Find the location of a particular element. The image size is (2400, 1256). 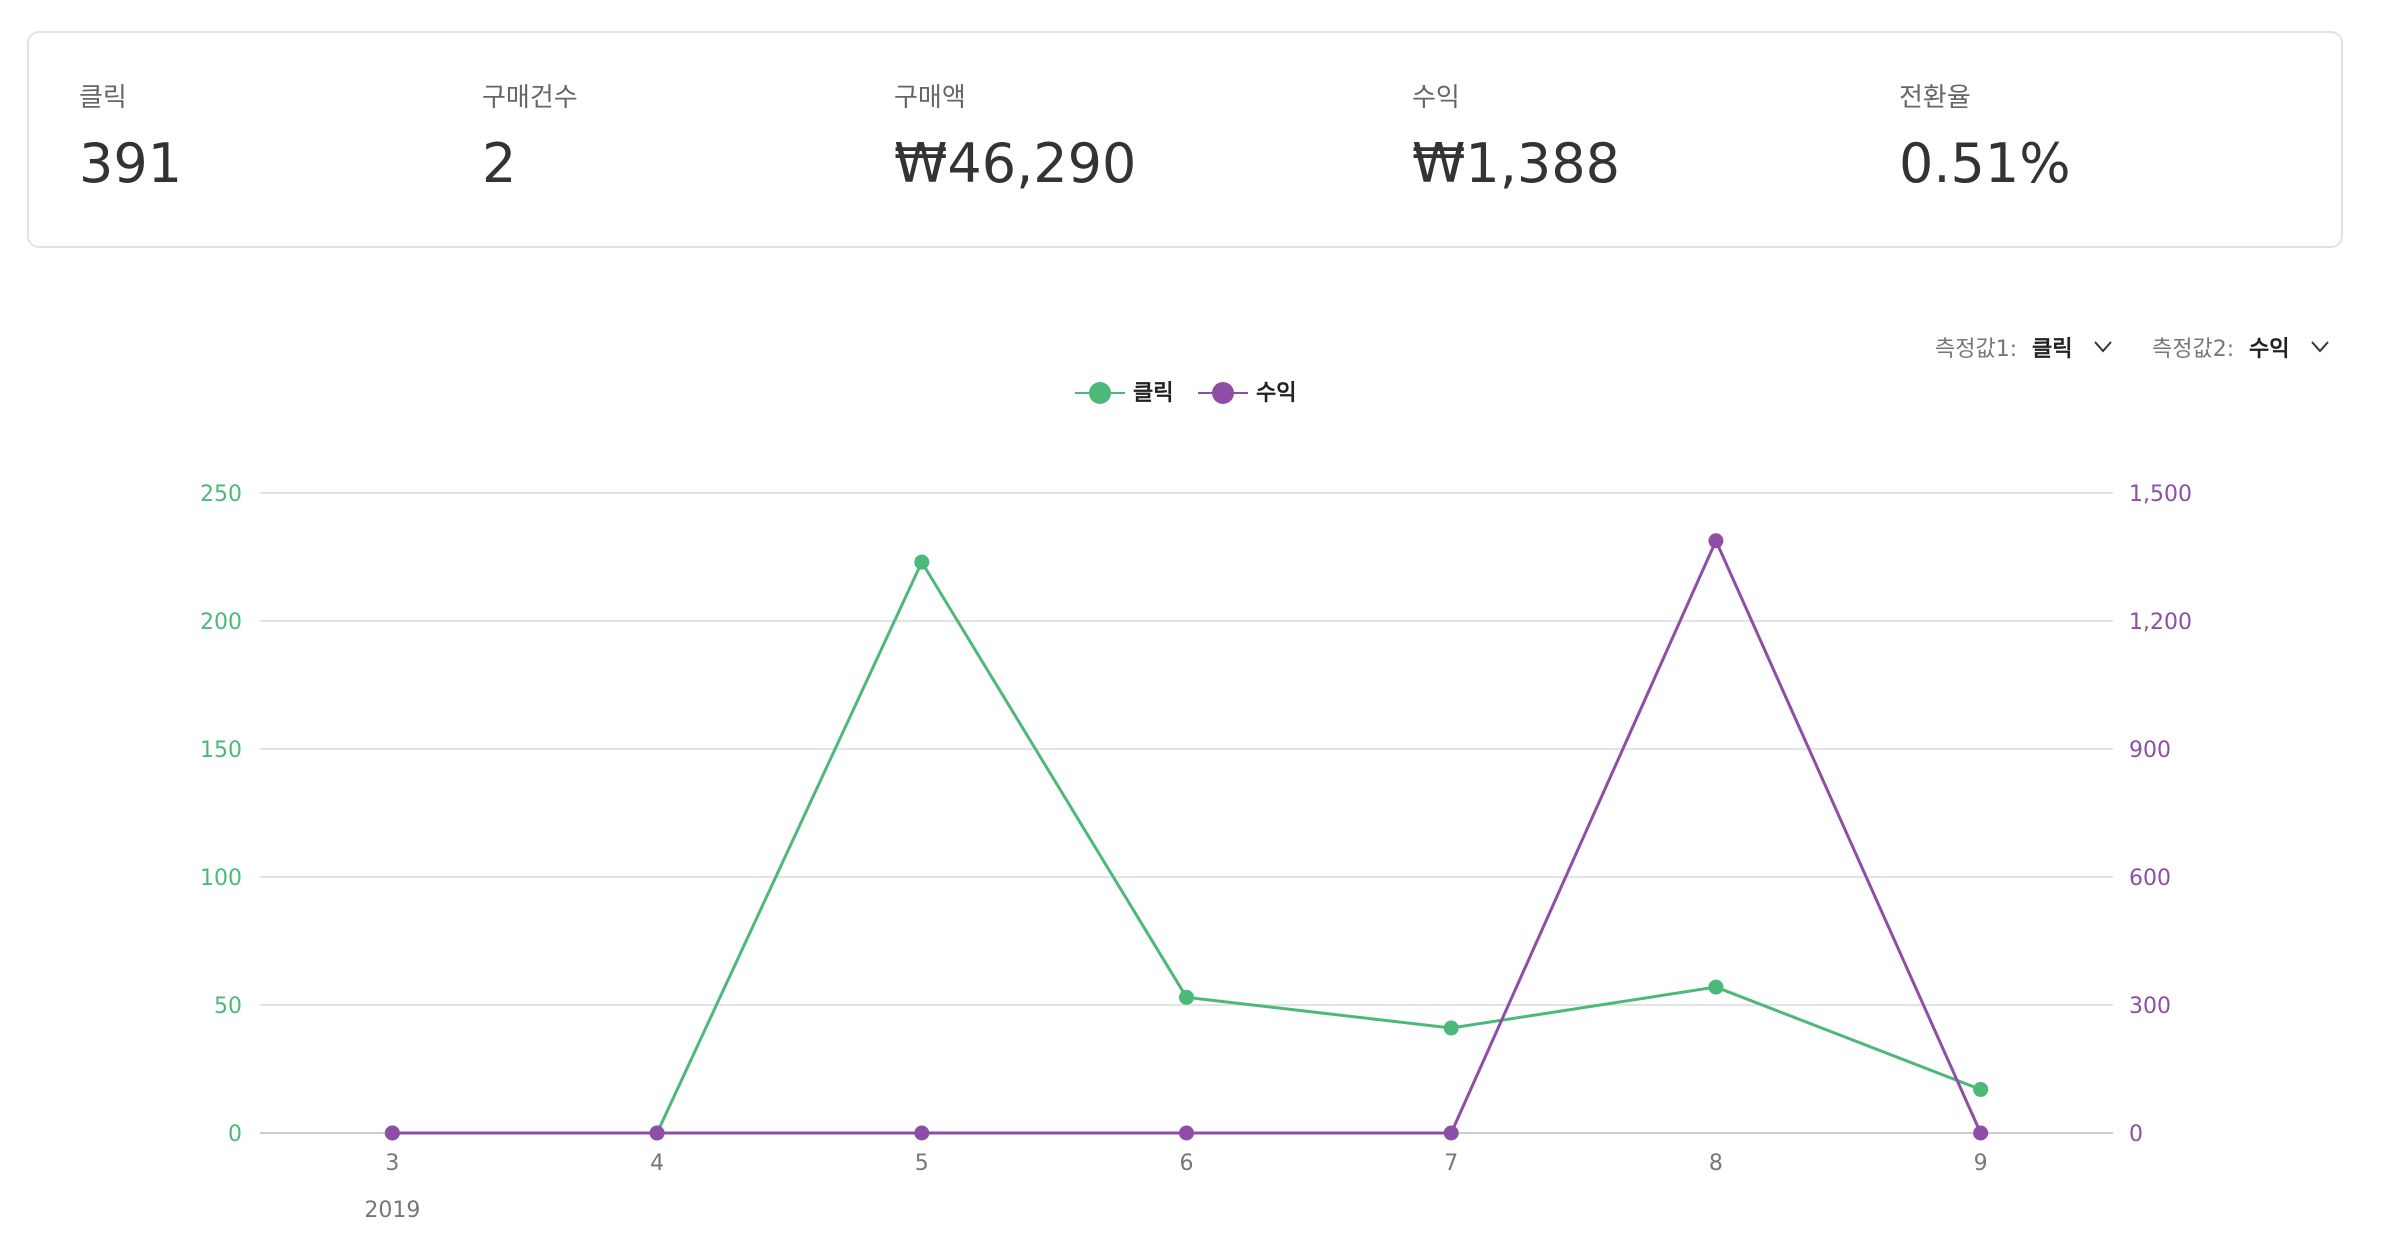

y-tick-label: 50 is located at coordinates (228, 1006).